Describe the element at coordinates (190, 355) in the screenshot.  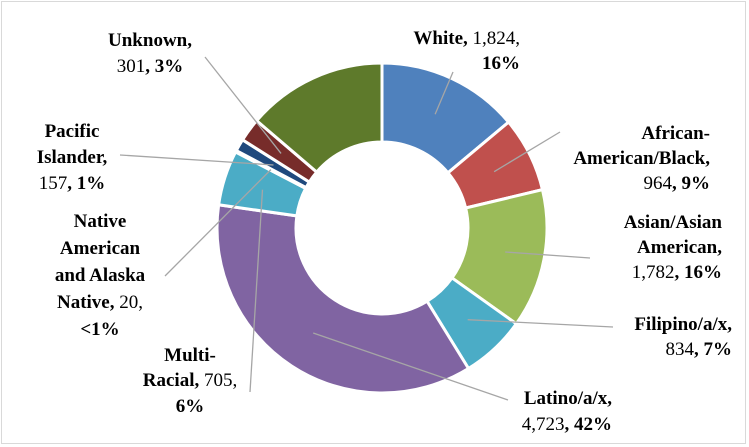
I see `label-multi-line-1: Multi-` at that location.